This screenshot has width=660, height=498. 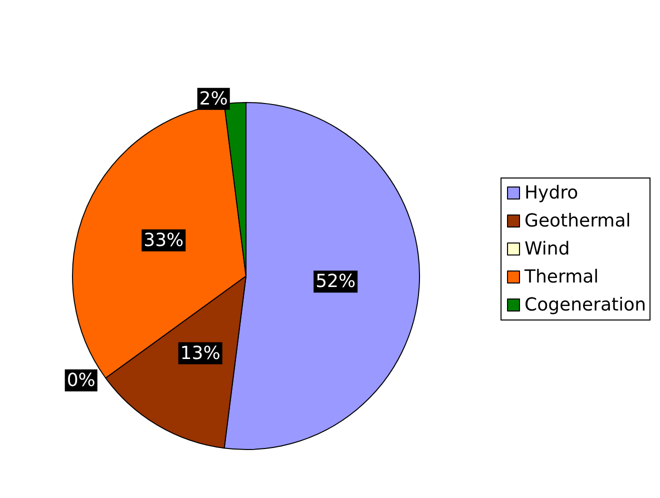 What do you see at coordinates (164, 240) in the screenshot?
I see `data-label: 33%` at bounding box center [164, 240].